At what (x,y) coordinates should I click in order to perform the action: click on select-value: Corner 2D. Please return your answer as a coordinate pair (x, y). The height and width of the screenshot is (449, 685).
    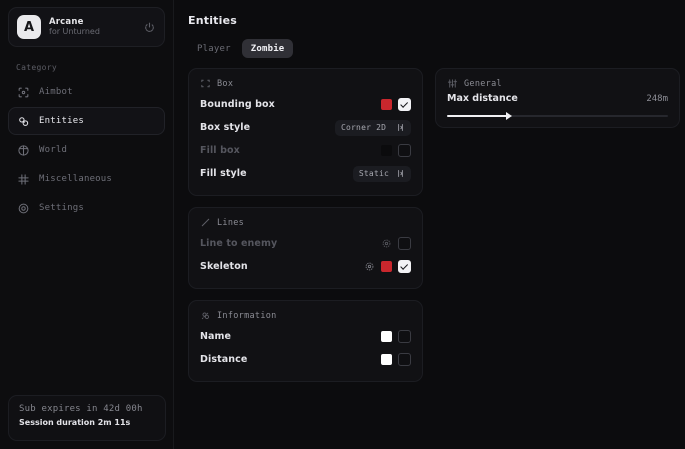
    Looking at the image, I should click on (364, 127).